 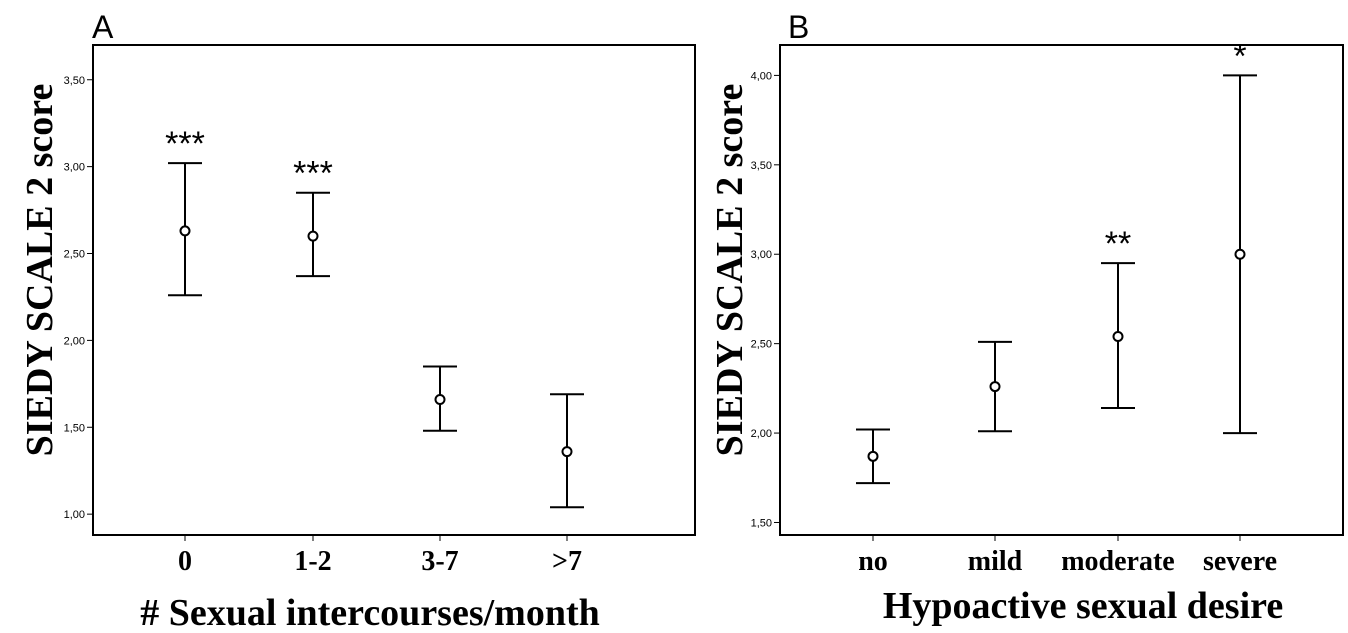 I want to click on panel-a-x-tick-label: 1-2, so click(x=312, y=561).